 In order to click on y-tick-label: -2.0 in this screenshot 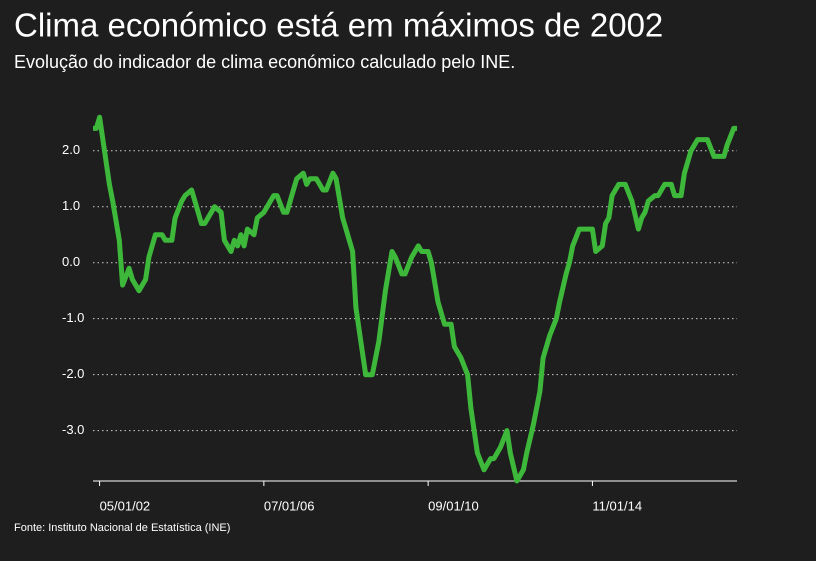, I will do `click(73, 373)`.